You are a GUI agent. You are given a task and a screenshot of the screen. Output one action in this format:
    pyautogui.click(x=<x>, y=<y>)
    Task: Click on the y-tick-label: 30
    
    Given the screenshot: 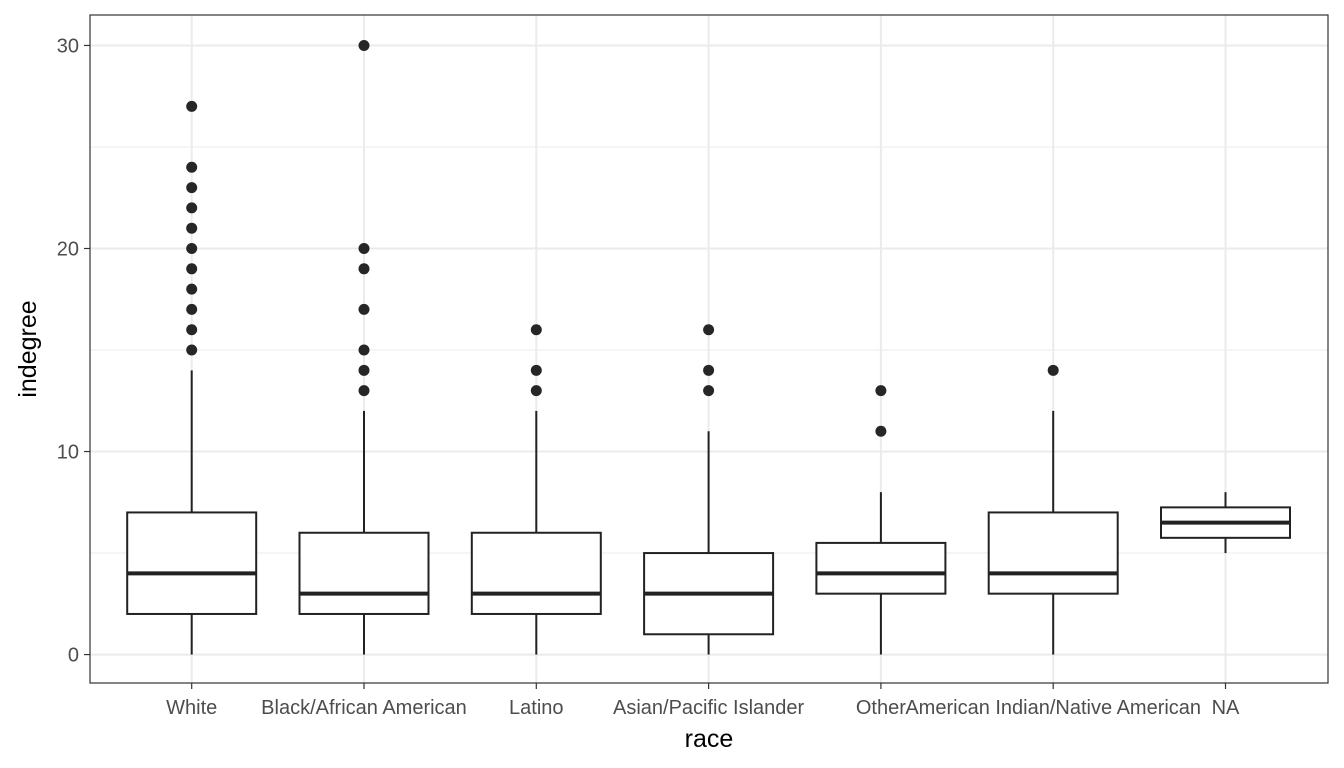 What is the action you would take?
    pyautogui.click(x=68, y=46)
    